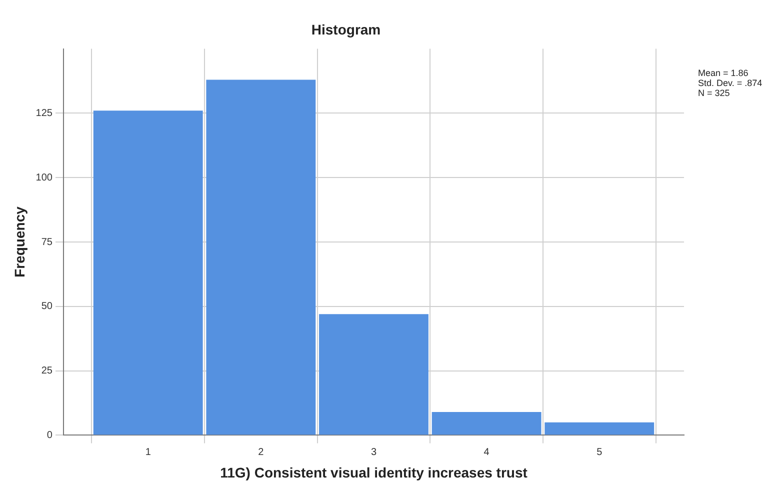 The width and height of the screenshot is (782, 494). Describe the element at coordinates (47, 371) in the screenshot. I see `y-tick-label: 25` at that location.